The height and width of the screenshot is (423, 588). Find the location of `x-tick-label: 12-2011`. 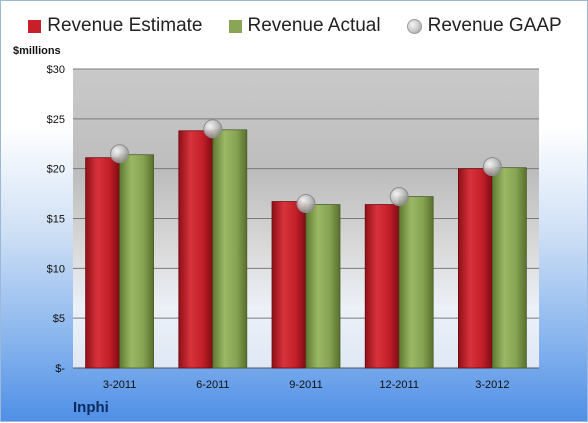

x-tick-label: 12-2011 is located at coordinates (399, 385).